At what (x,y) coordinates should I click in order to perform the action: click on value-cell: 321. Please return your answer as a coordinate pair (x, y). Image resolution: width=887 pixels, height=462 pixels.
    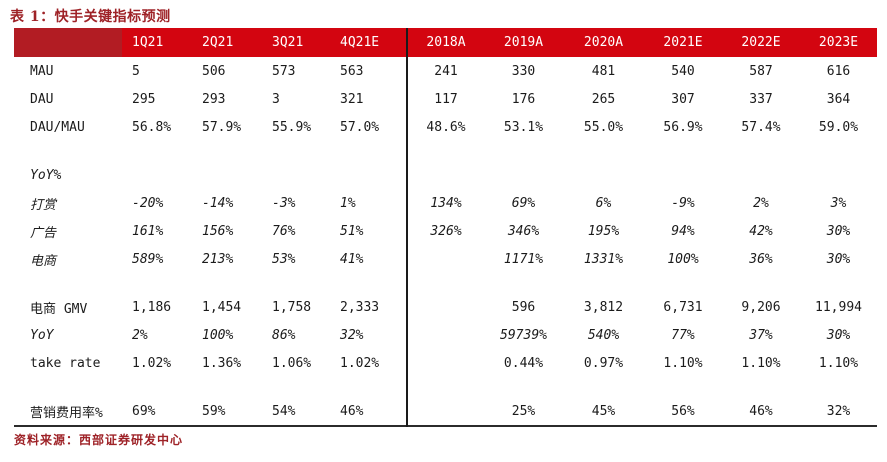
    Looking at the image, I should click on (352, 99).